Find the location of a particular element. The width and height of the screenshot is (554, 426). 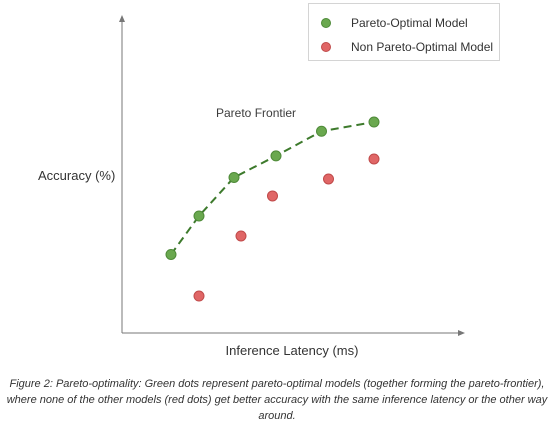

y-axis-arrow-icon is located at coordinates (122, 18).